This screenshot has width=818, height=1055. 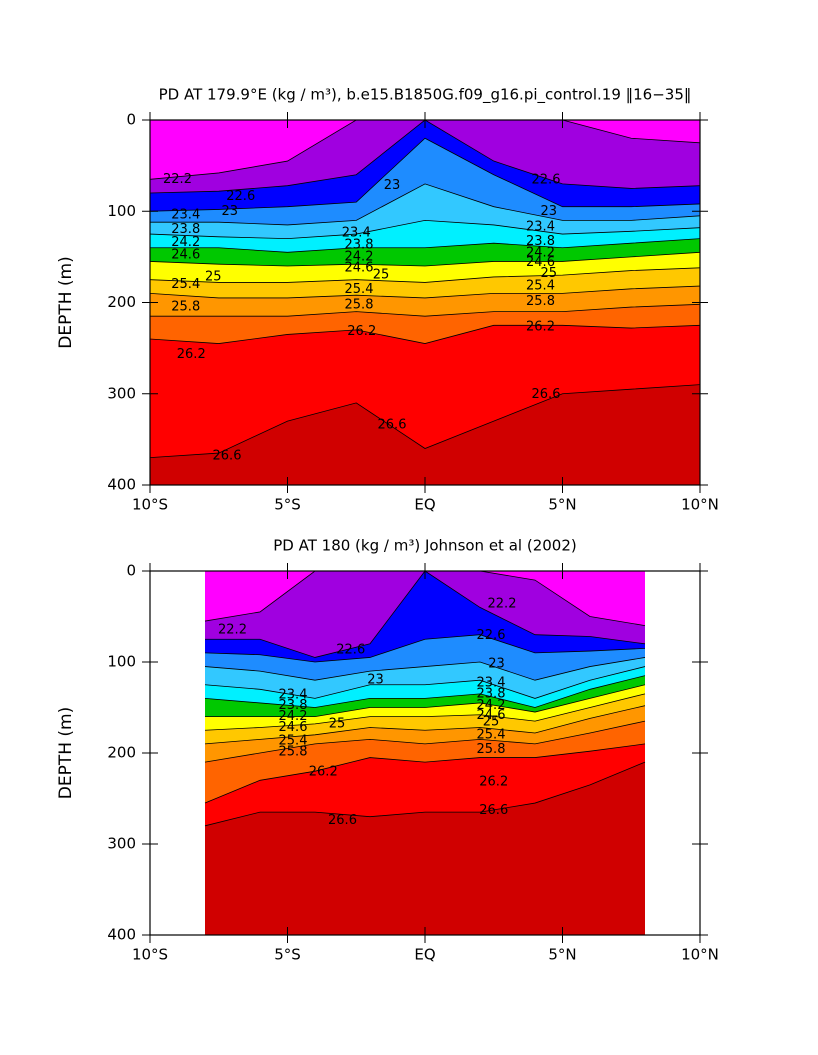 What do you see at coordinates (121, 485) in the screenshot?
I see `y-tick-label: 400` at bounding box center [121, 485].